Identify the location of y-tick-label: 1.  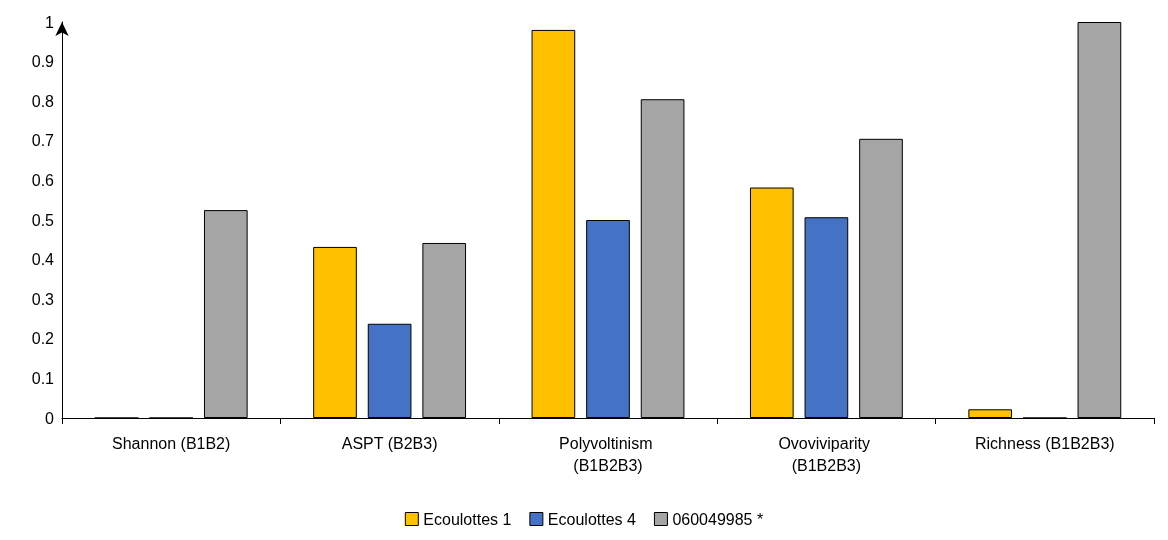
(50, 22).